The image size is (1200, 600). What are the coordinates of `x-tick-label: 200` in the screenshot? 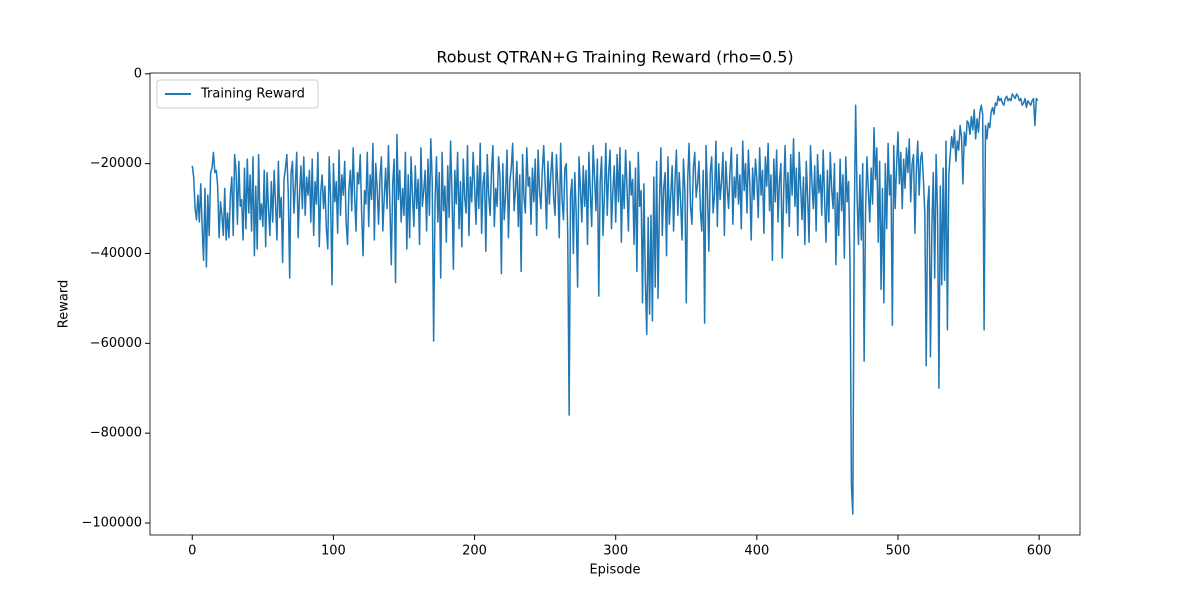 It's located at (474, 551).